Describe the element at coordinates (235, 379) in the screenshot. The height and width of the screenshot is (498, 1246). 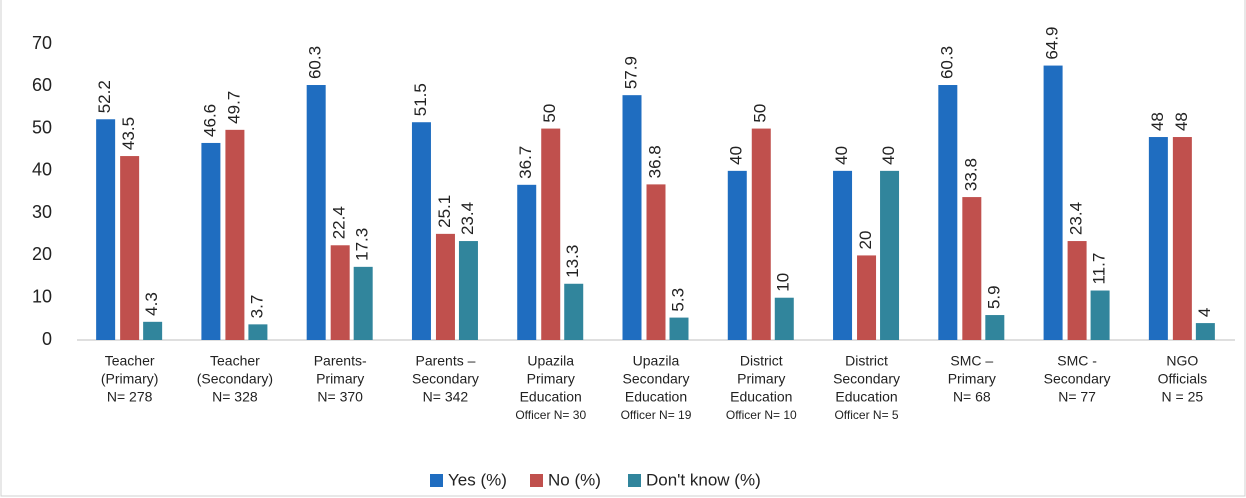
I see `x-tick-label: (Secondary)` at that location.